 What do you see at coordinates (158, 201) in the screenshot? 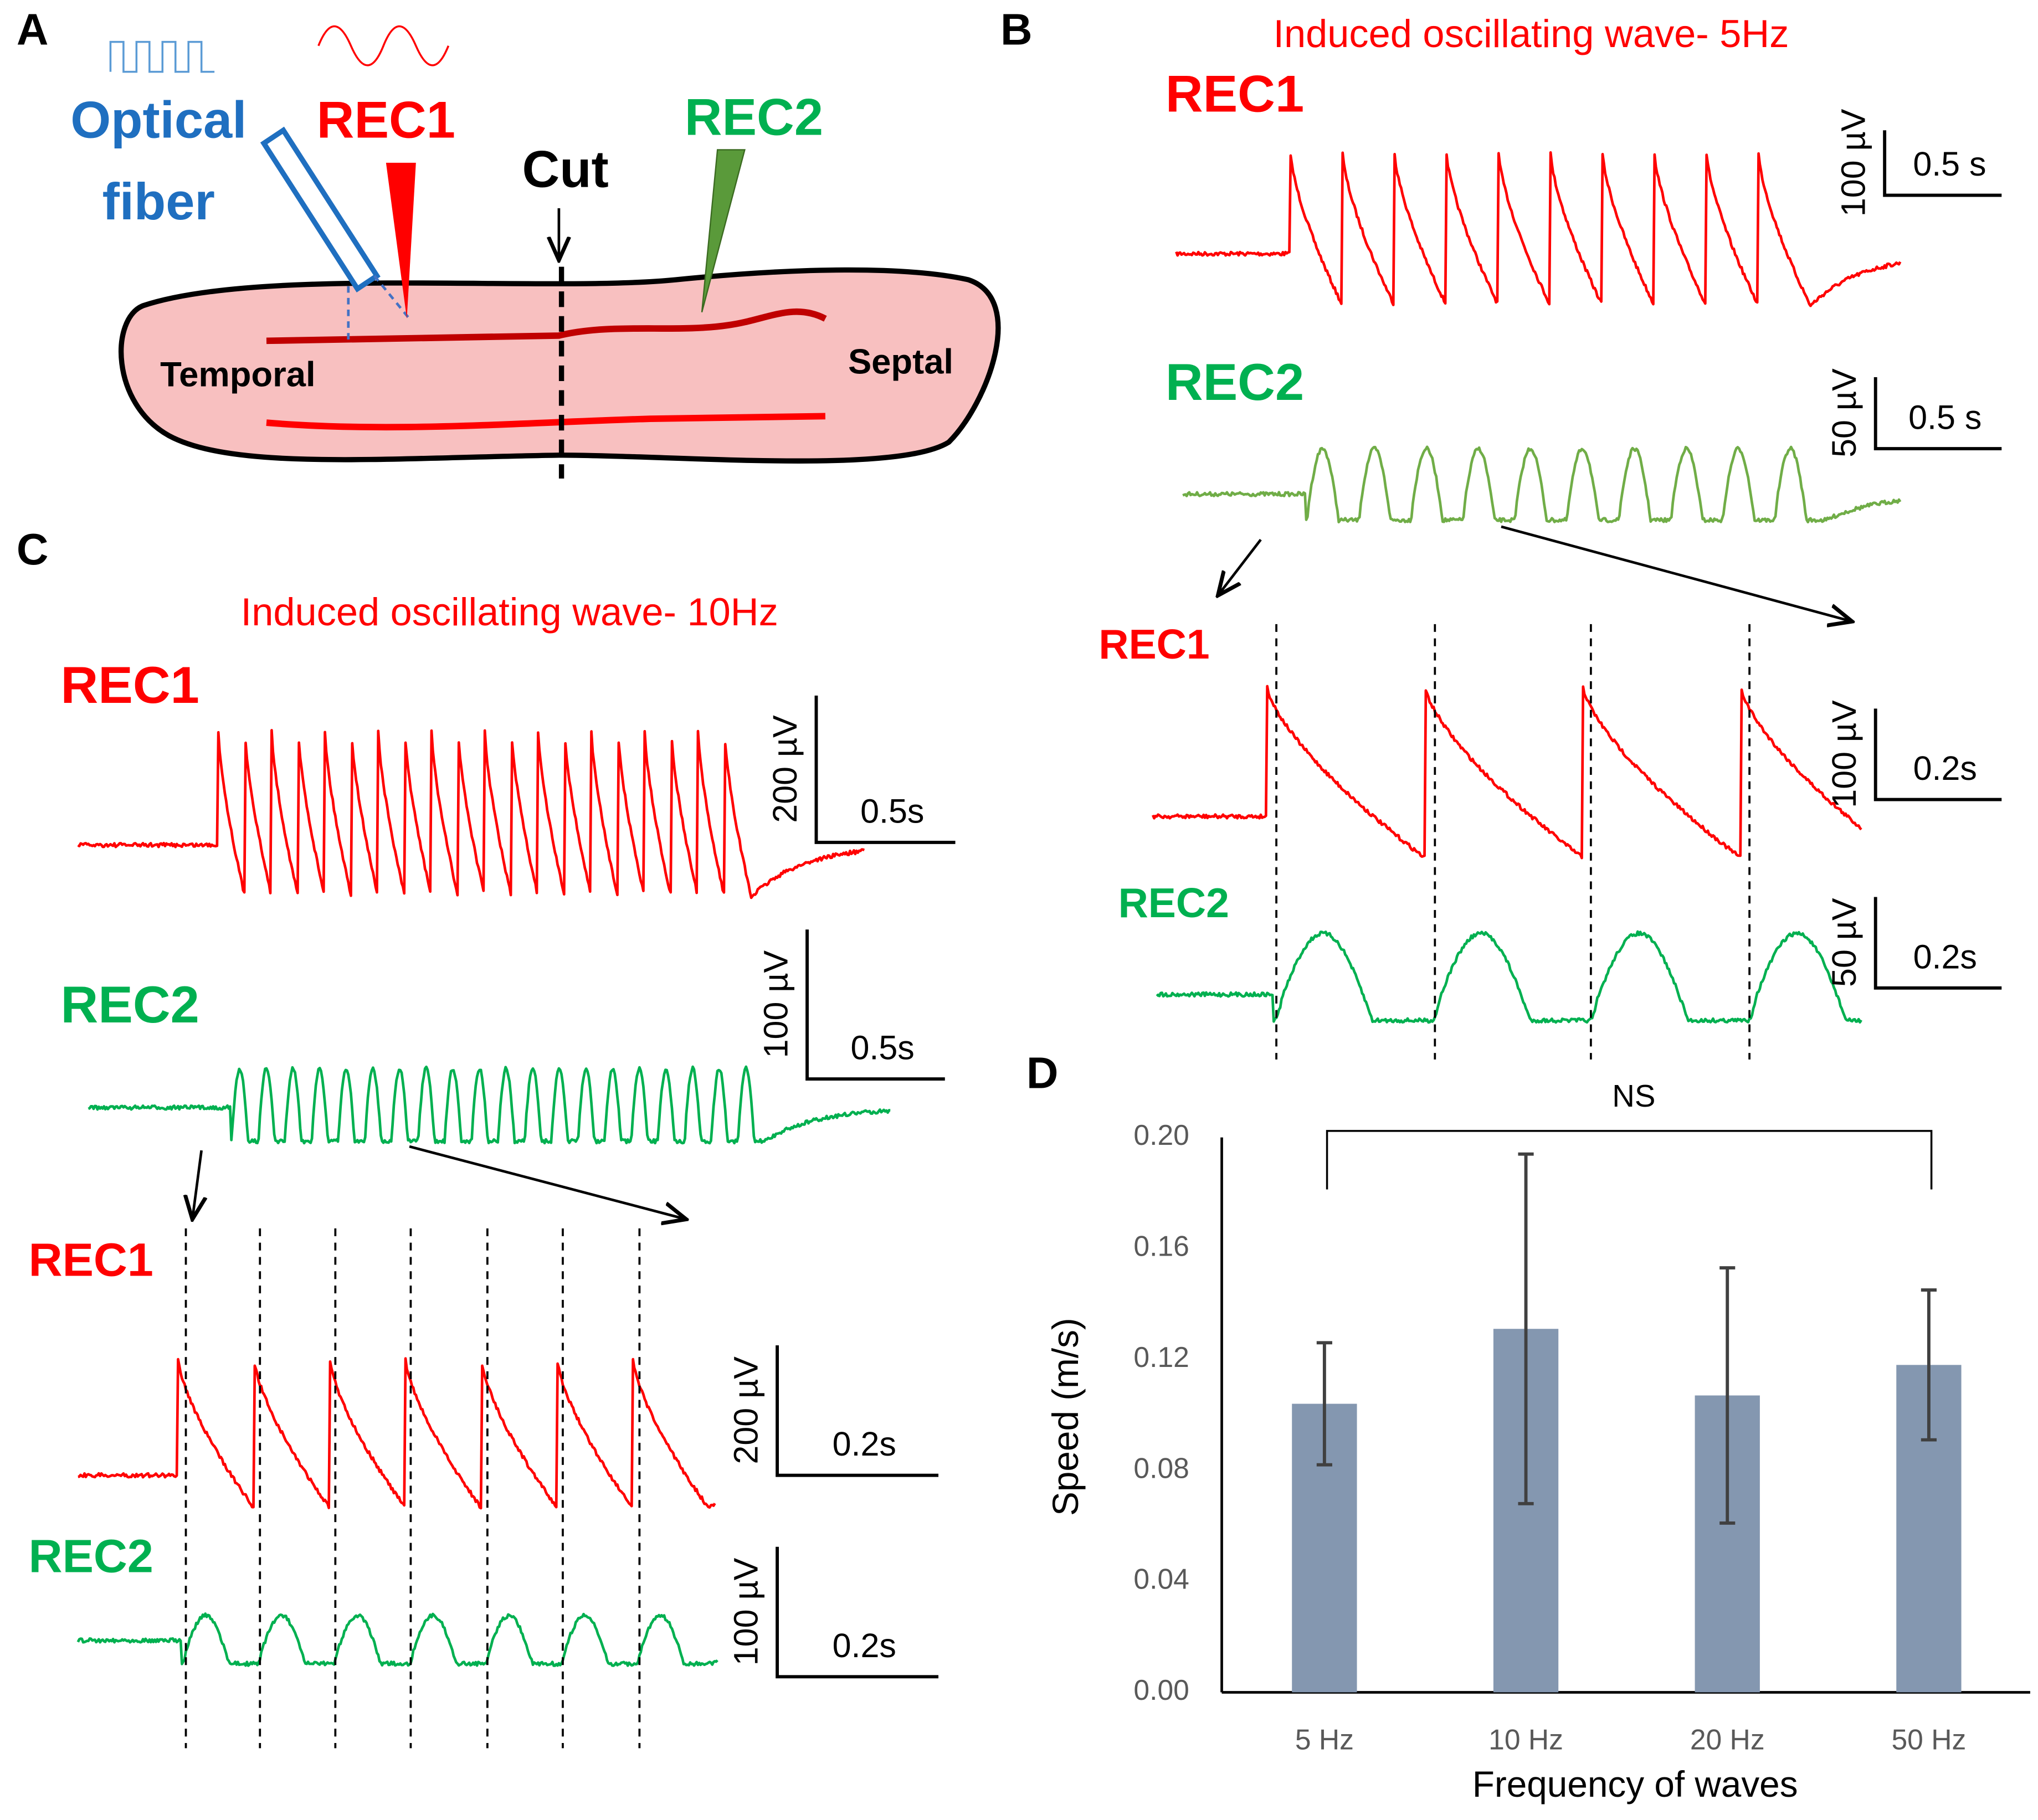
I see `label: fiber` at bounding box center [158, 201].